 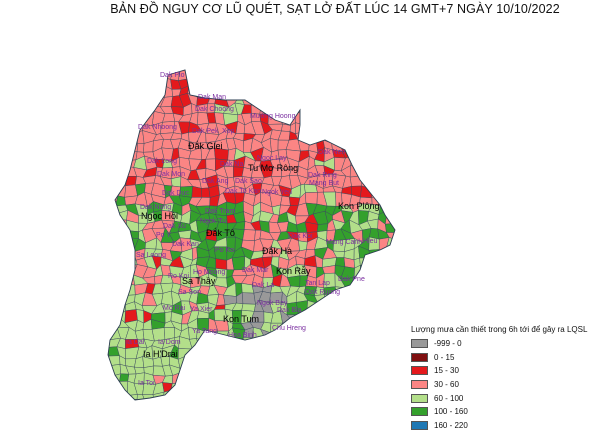 What do you see at coordinates (174, 308) in the screenshot?
I see `commune-label: Mo Rai` at bounding box center [174, 308].